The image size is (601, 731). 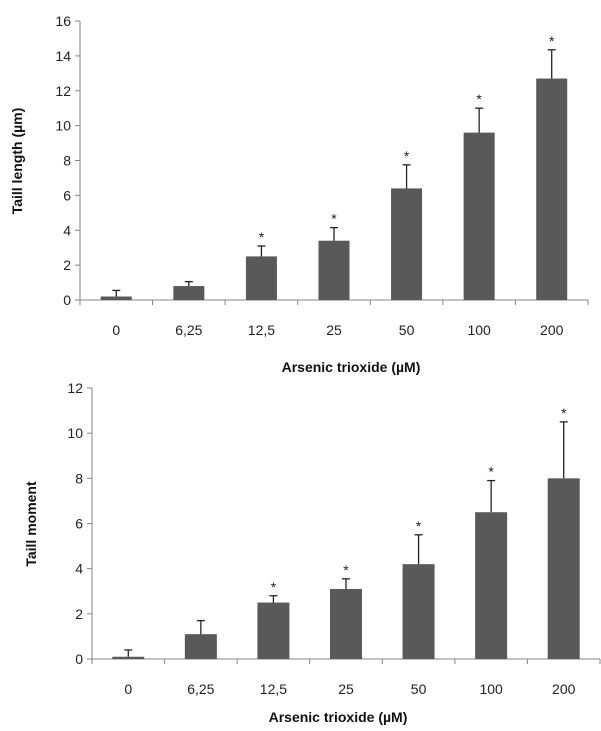 I want to click on y-tick-label: 16, so click(x=63, y=21).